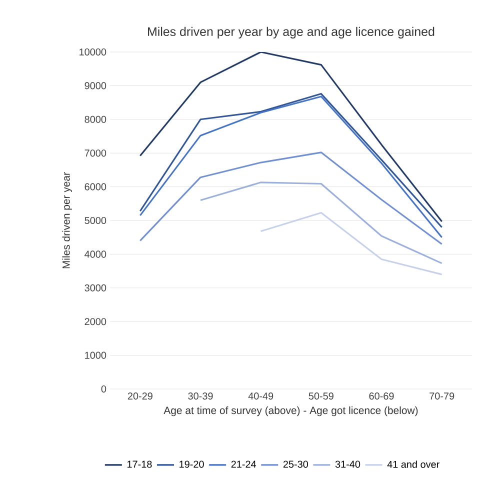 This screenshot has width=485, height=481. What do you see at coordinates (67, 220) in the screenshot?
I see `y-axis-title: Miles driven per year` at bounding box center [67, 220].